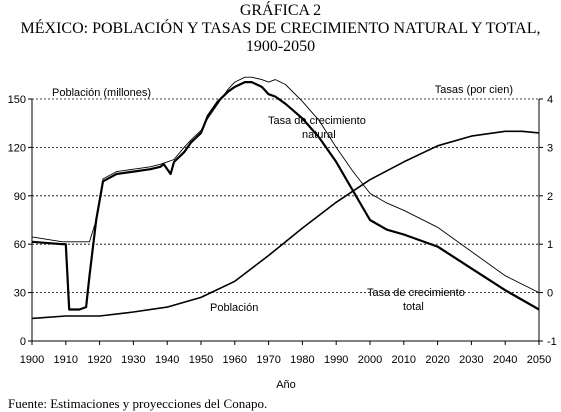 This screenshot has height=412, width=561. I want to click on annotation-total-line2: total, so click(413, 307).